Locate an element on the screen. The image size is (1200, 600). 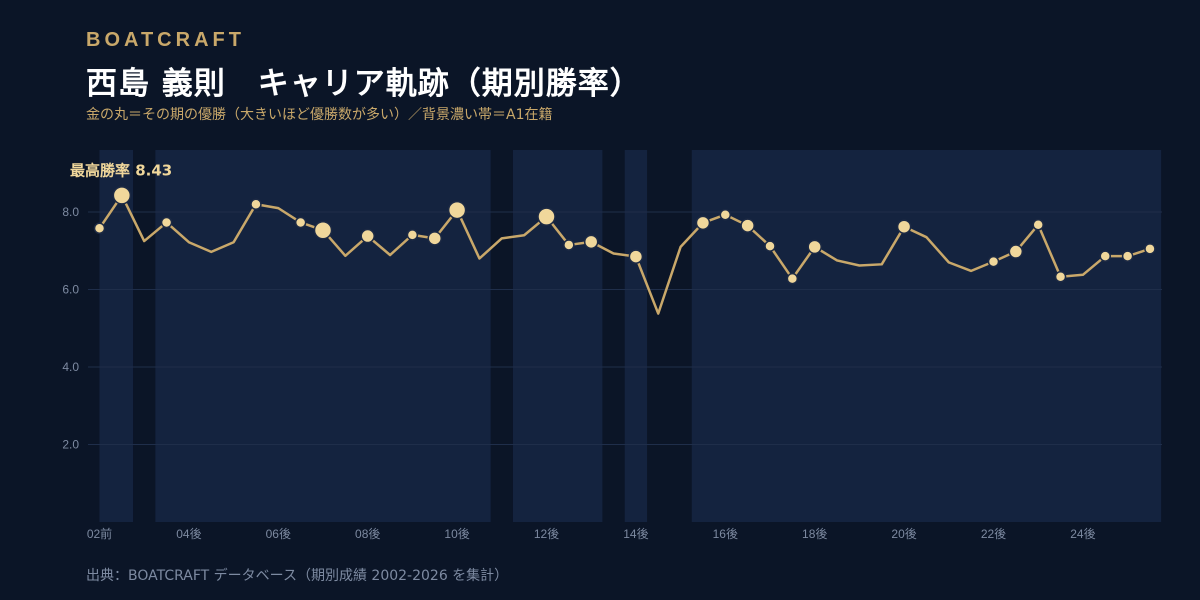
y-axis: 2.0 4.0 6.0 8.0 is located at coordinates (70, 328).